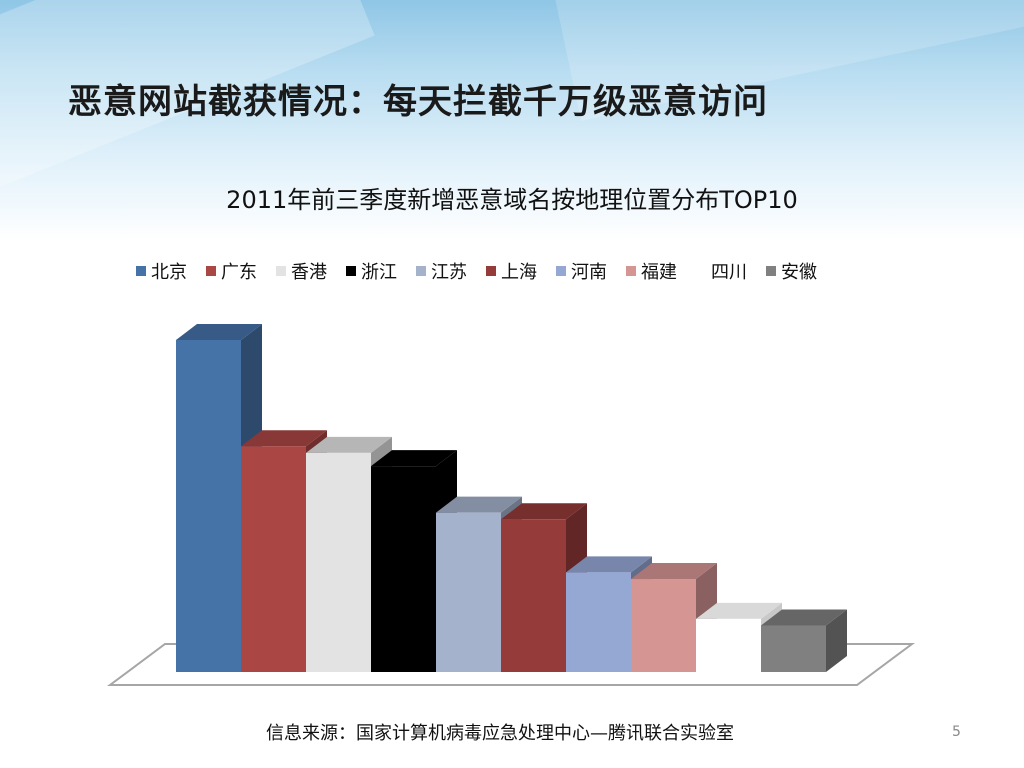 The image size is (1024, 768). What do you see at coordinates (169, 272) in the screenshot?
I see `legend-label: 北京` at bounding box center [169, 272].